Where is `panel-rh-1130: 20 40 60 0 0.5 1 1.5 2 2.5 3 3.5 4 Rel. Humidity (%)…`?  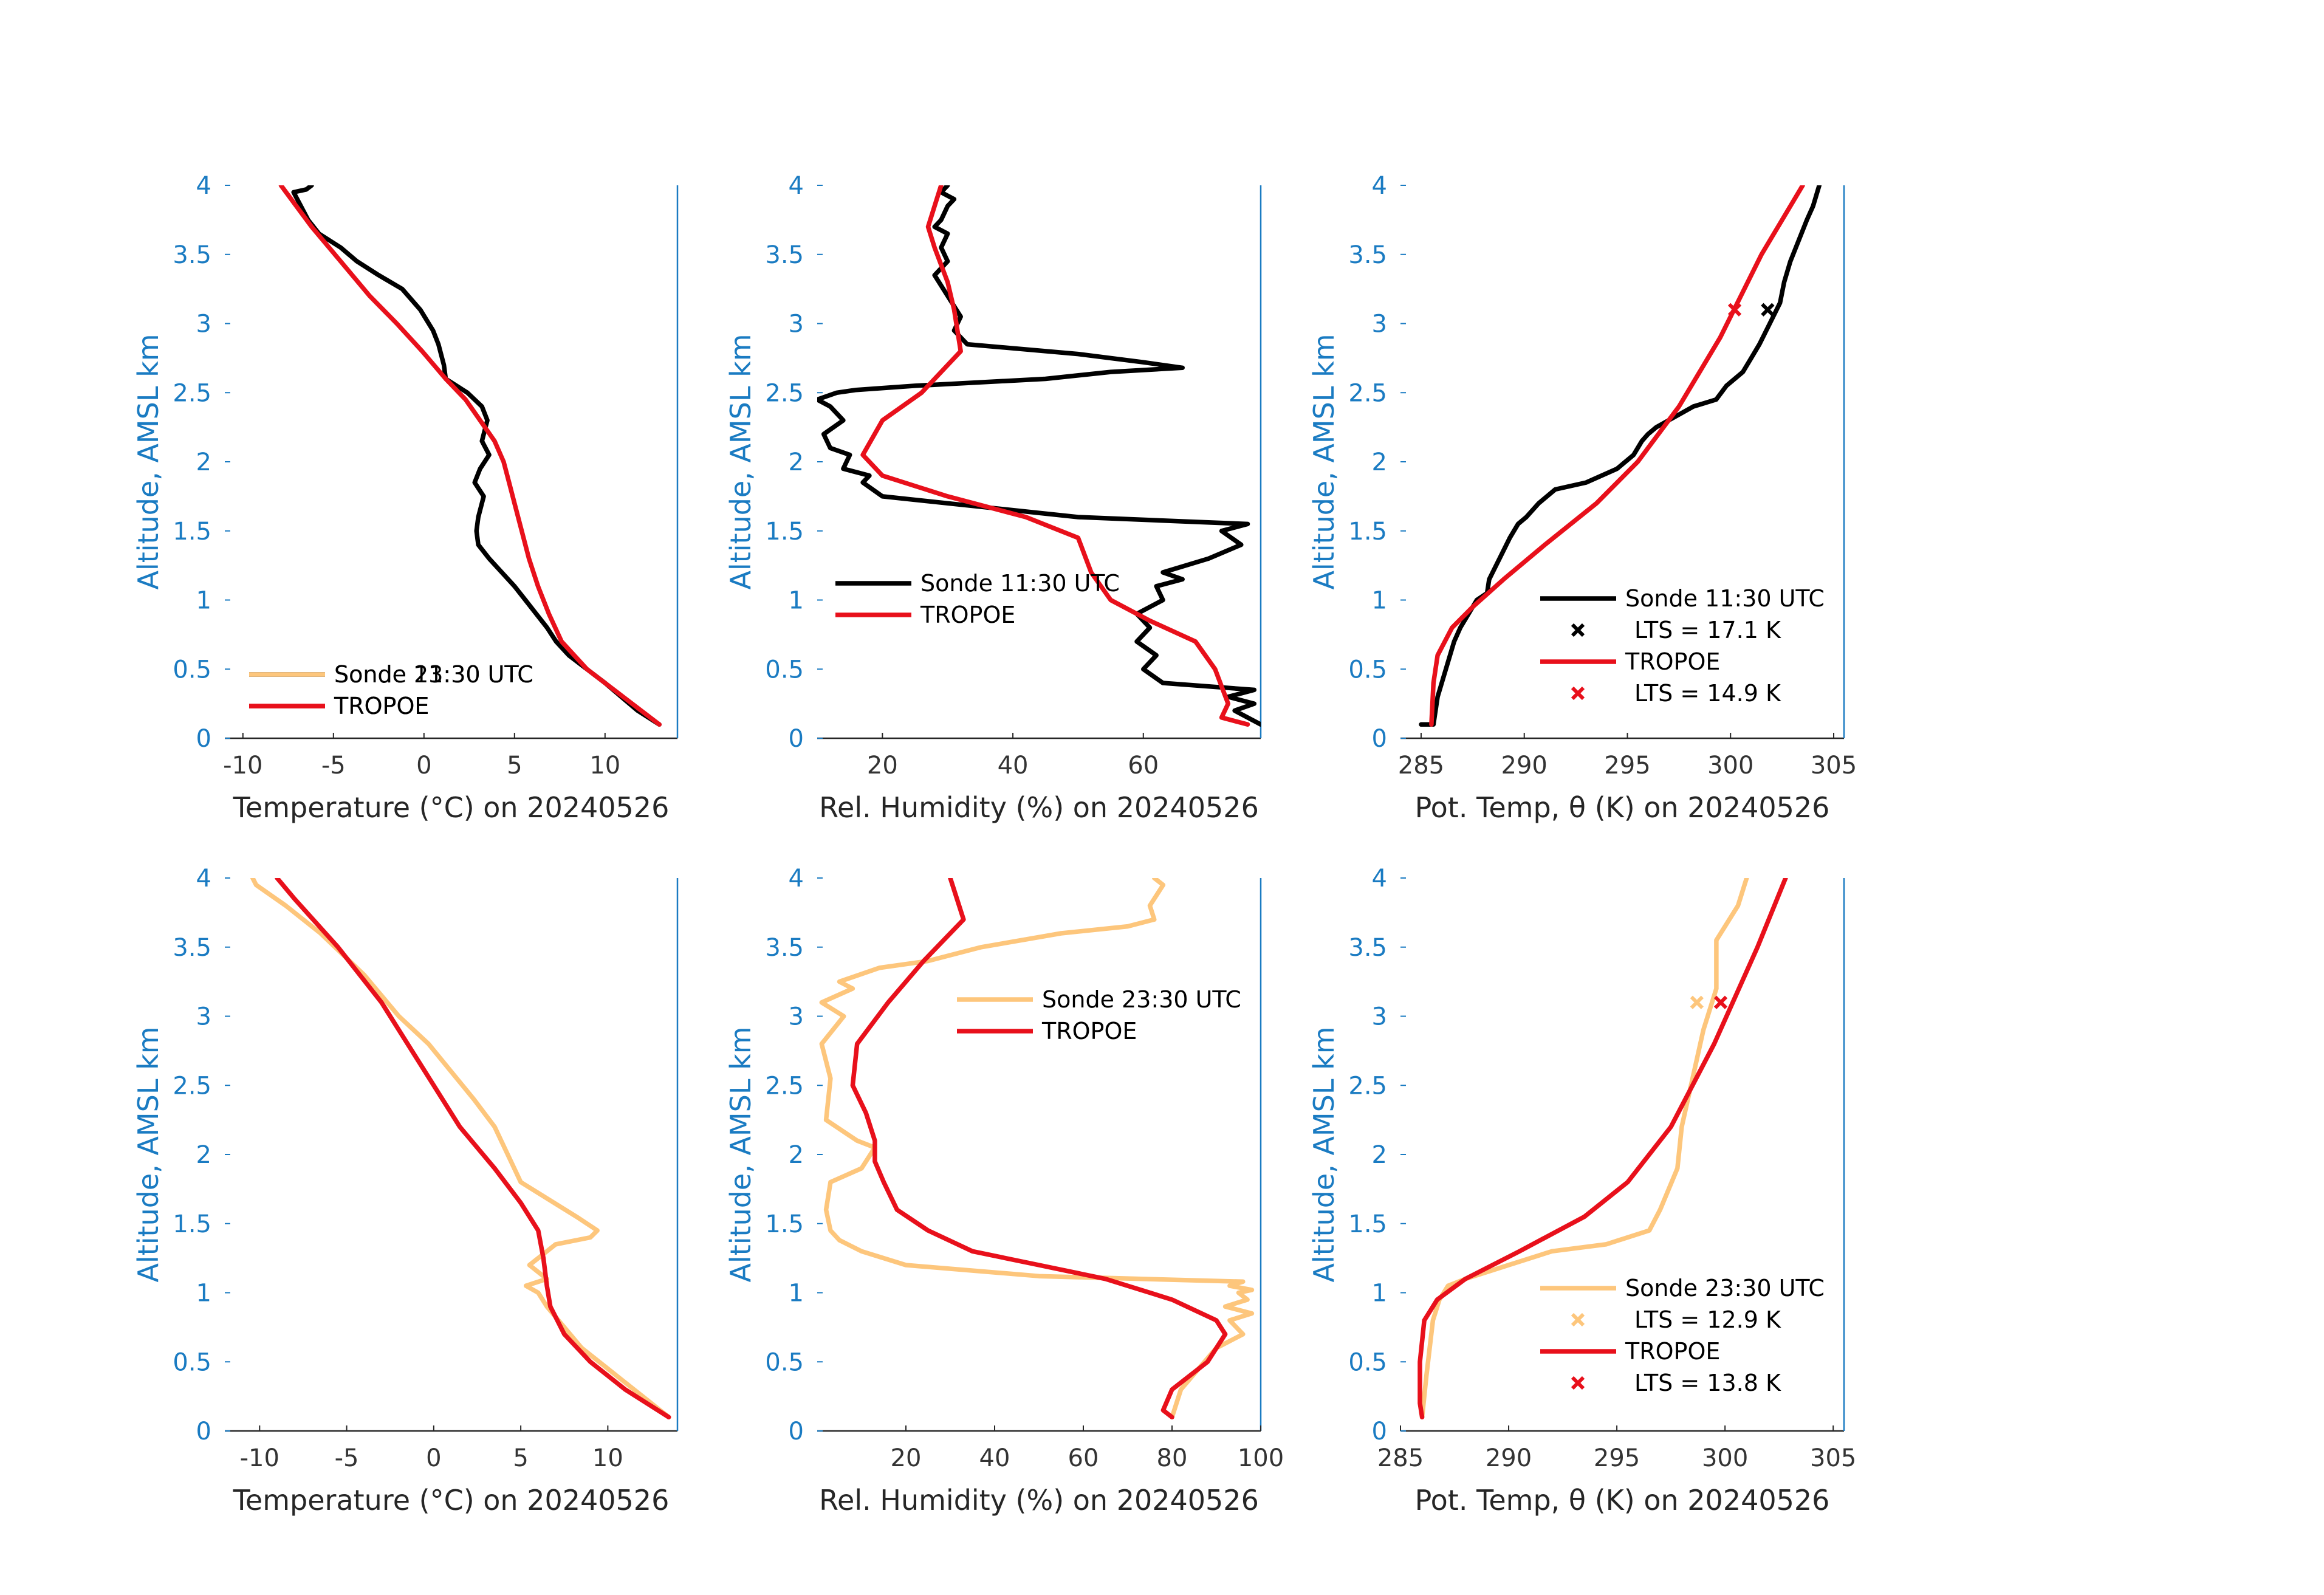 panel-rh-1130: 20 40 60 0 0.5 1 1.5 2 2.5 3 3.5 4 Rel. Humidity (%)… is located at coordinates (993, 498).